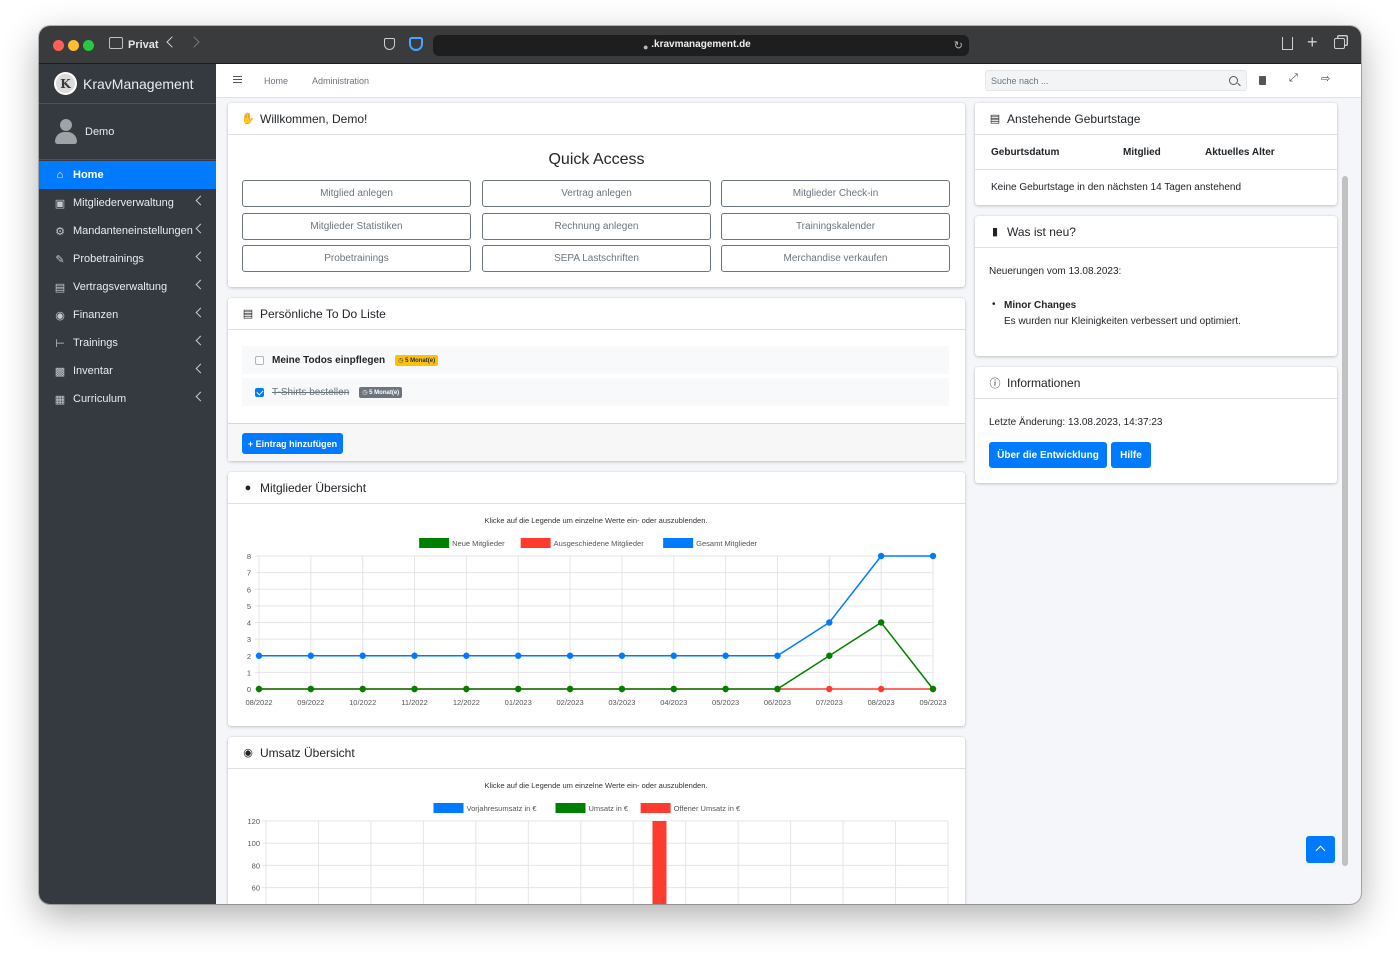 This screenshot has width=1400, height=956. What do you see at coordinates (60, 175) in the screenshot?
I see `home-icon: ⌂` at bounding box center [60, 175].